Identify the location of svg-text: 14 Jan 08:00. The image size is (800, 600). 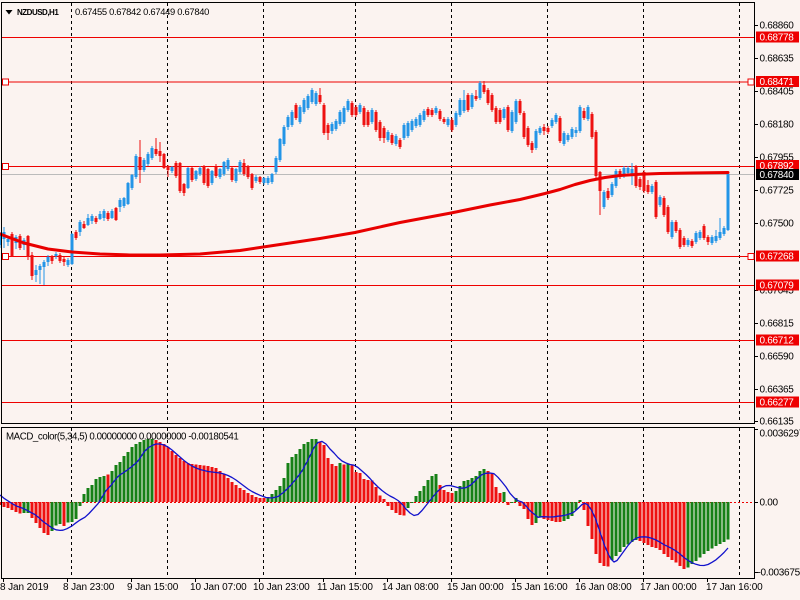
(410, 587).